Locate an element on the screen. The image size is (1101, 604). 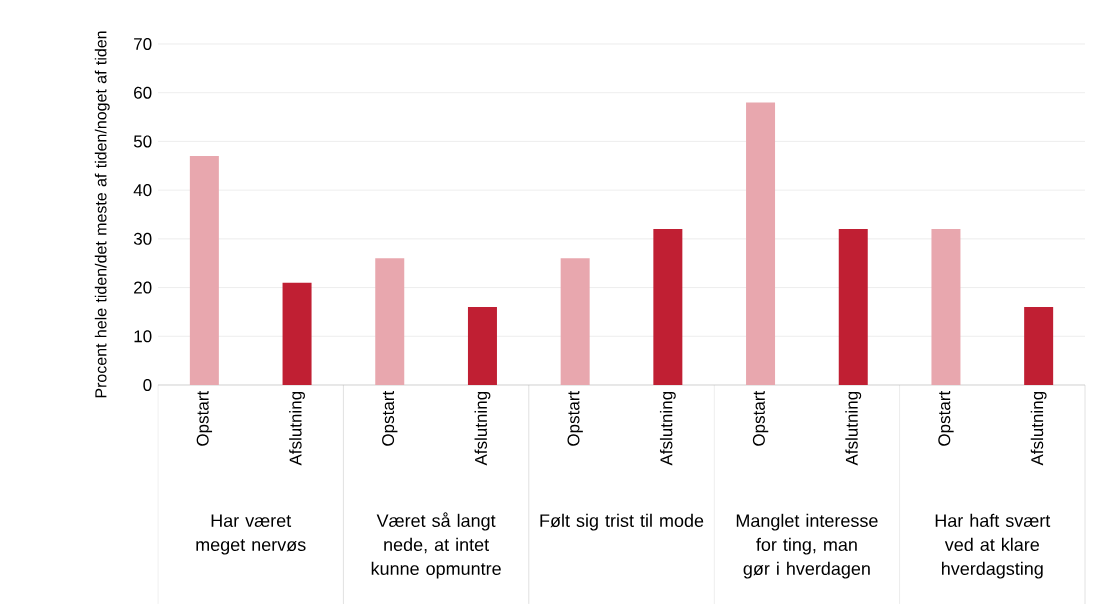
text: Været så langt nede, at intet kunne opmuntre is located at coordinates (436, 545).